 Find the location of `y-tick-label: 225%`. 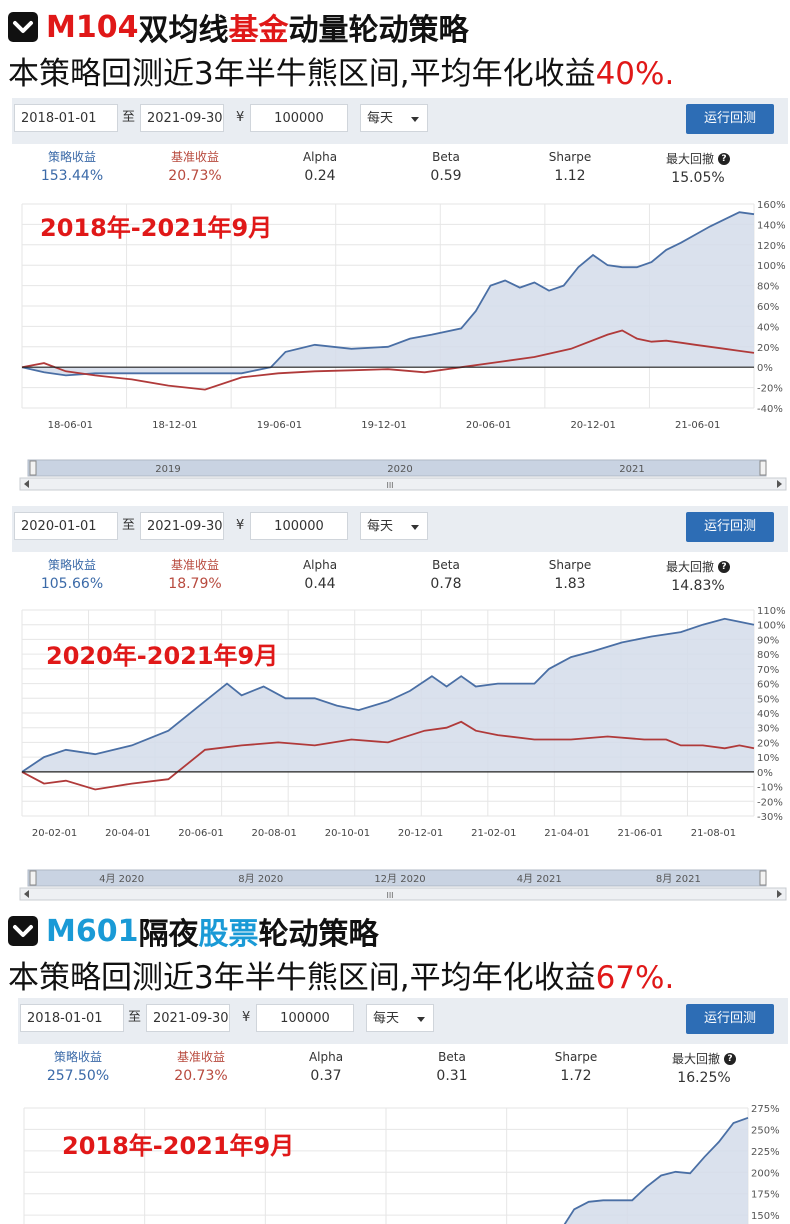

y-tick-label: 225% is located at coordinates (765, 1152).